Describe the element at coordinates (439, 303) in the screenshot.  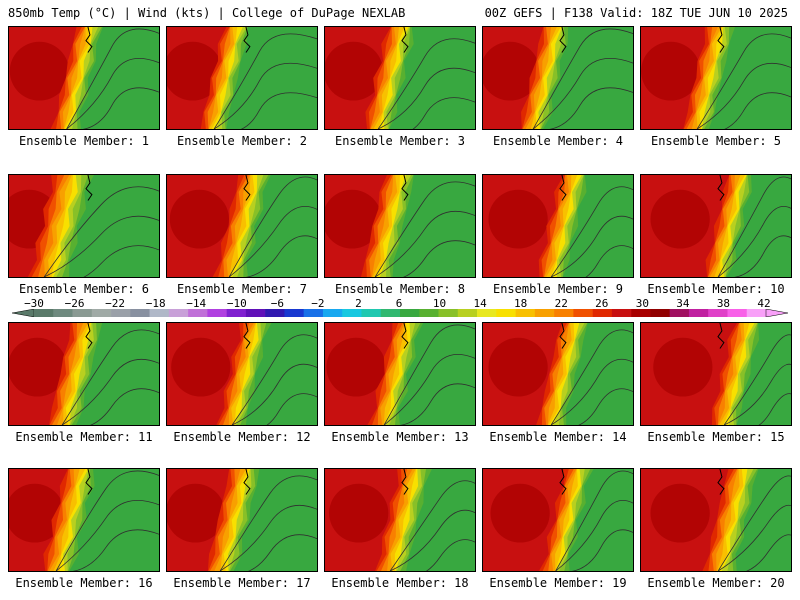
I see `colorbar-tick-label: 10` at that location.